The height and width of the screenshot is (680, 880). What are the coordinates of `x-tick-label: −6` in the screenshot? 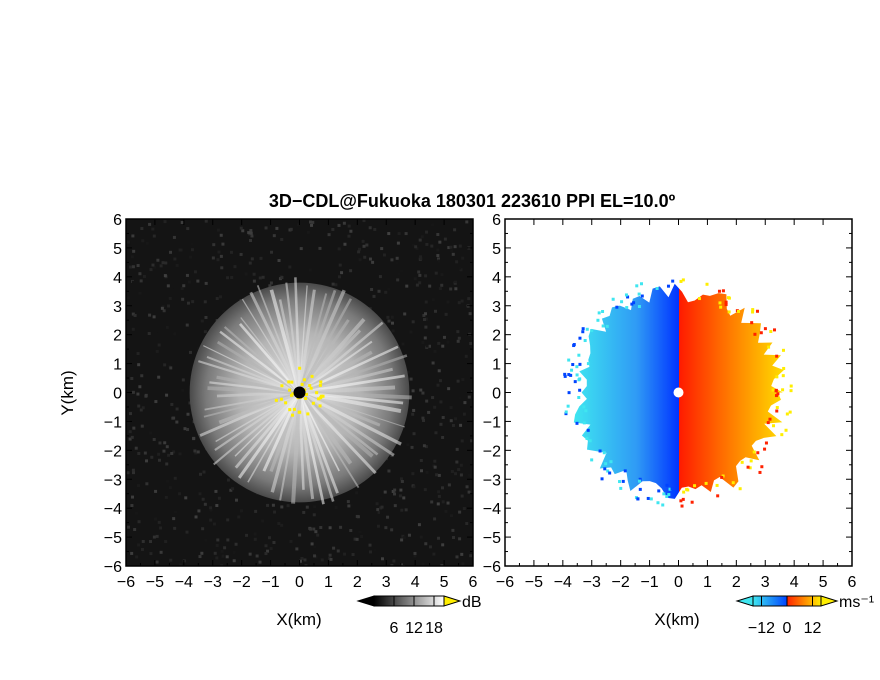 It's located at (505, 582).